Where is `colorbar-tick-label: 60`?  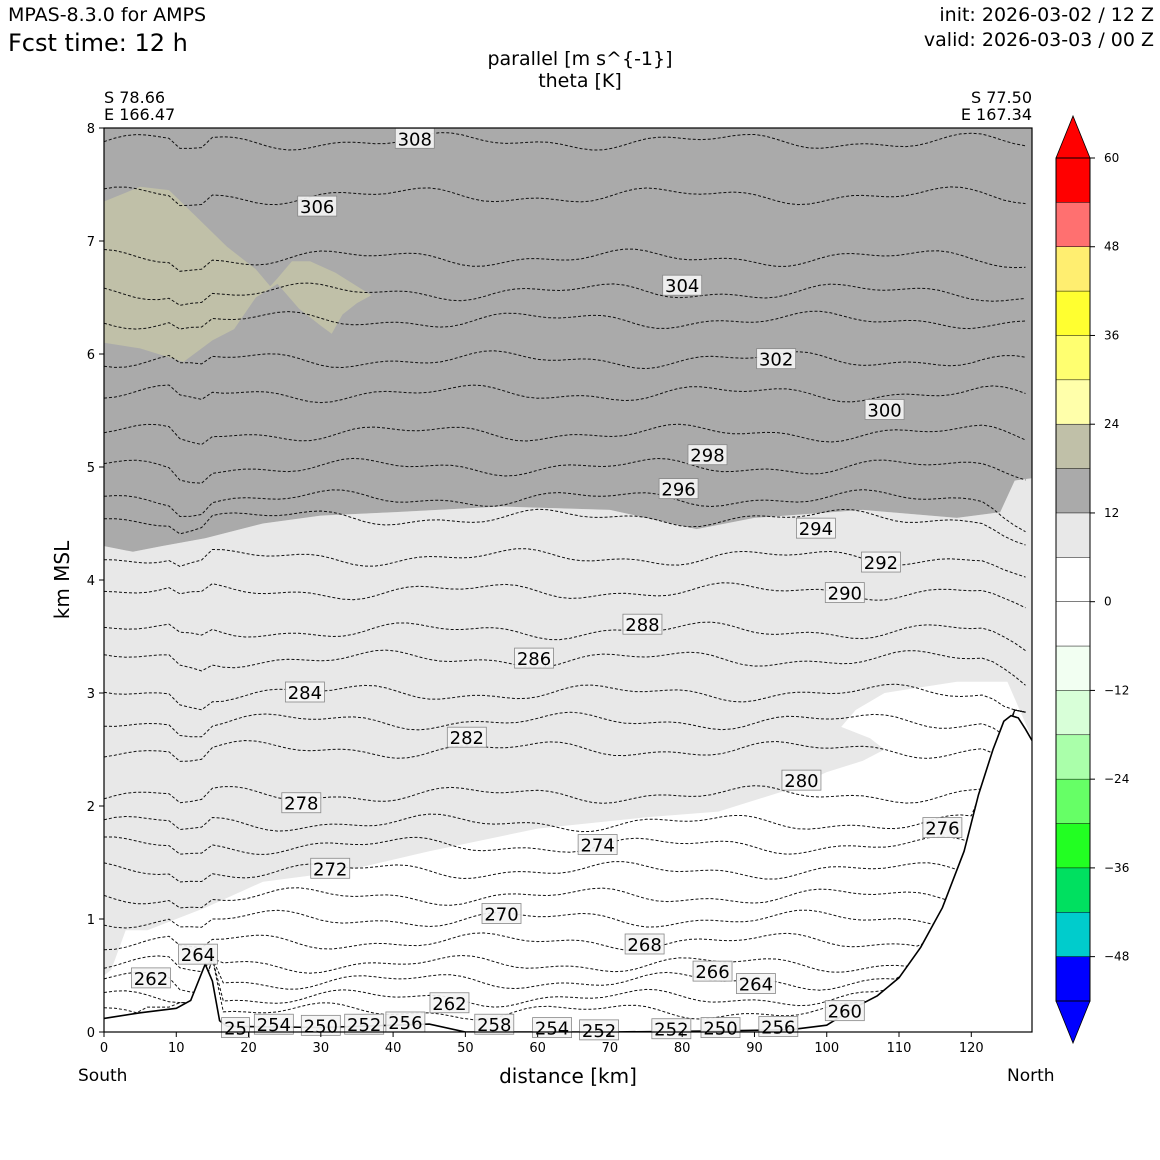 colorbar-tick-label: 60 is located at coordinates (1111, 158).